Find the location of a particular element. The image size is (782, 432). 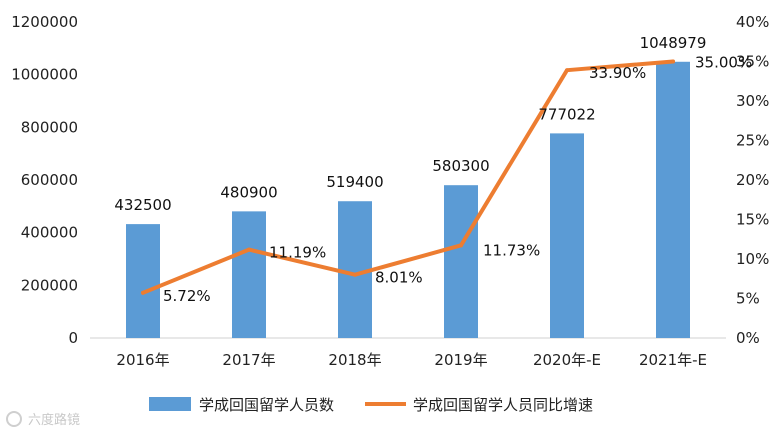

y-left-tick-label: 800000 is located at coordinates (49, 127).